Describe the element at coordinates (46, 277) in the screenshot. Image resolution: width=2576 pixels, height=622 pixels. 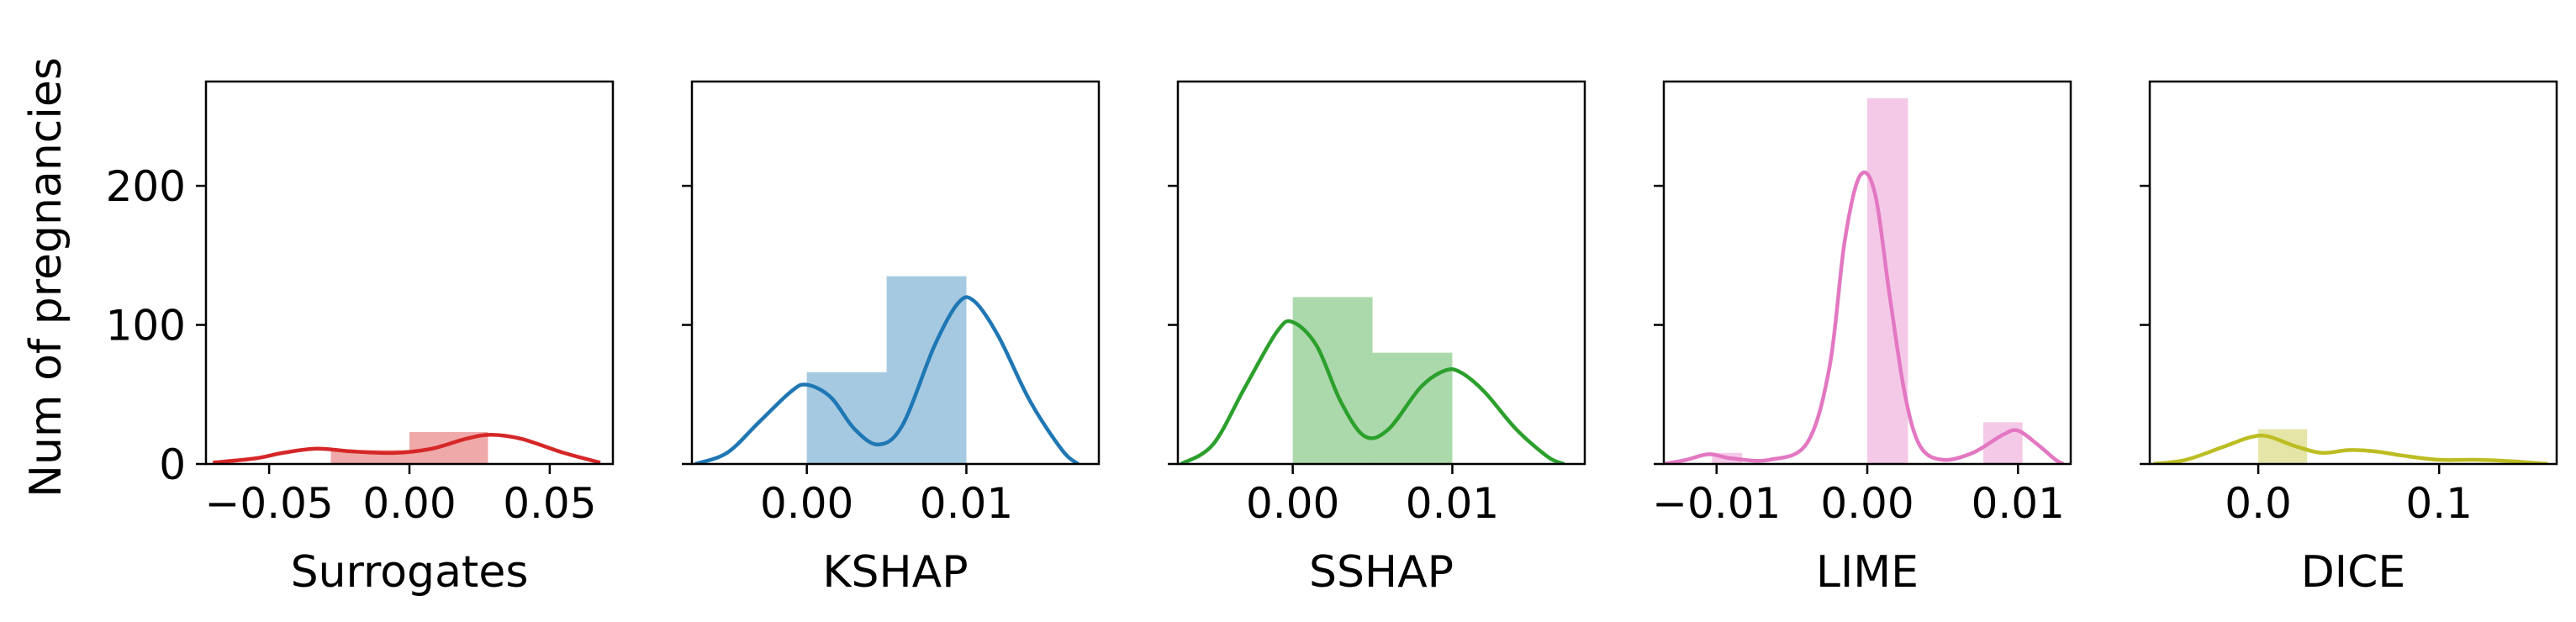
I see `y-axis-label: Num of pregnancies` at that location.